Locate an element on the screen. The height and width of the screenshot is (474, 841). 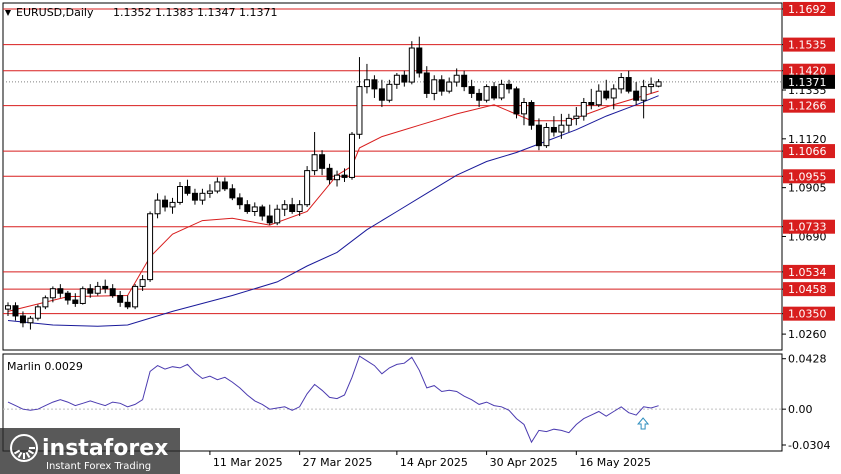
collapse-triangle-icon is located at coordinates (8, 13).